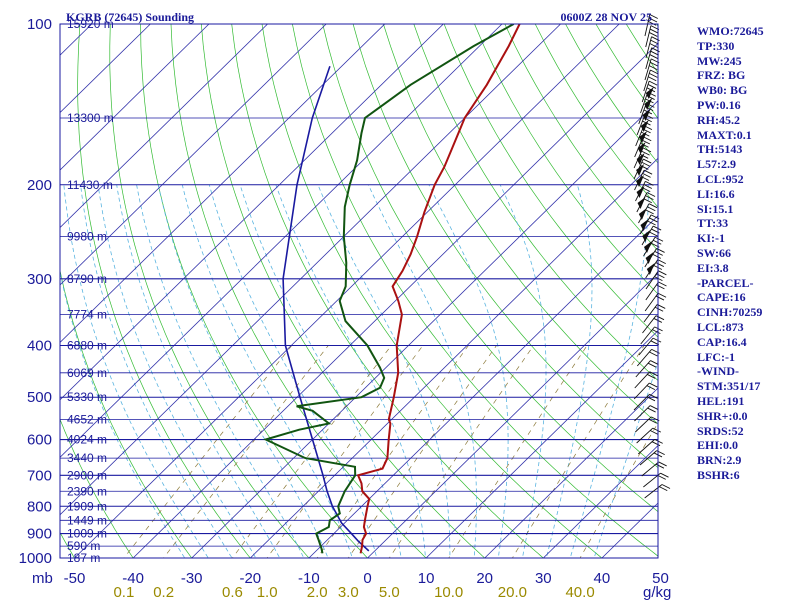 This screenshot has width=800, height=600. Describe the element at coordinates (713, 223) in the screenshot. I see `index-item: TT:33` at that location.